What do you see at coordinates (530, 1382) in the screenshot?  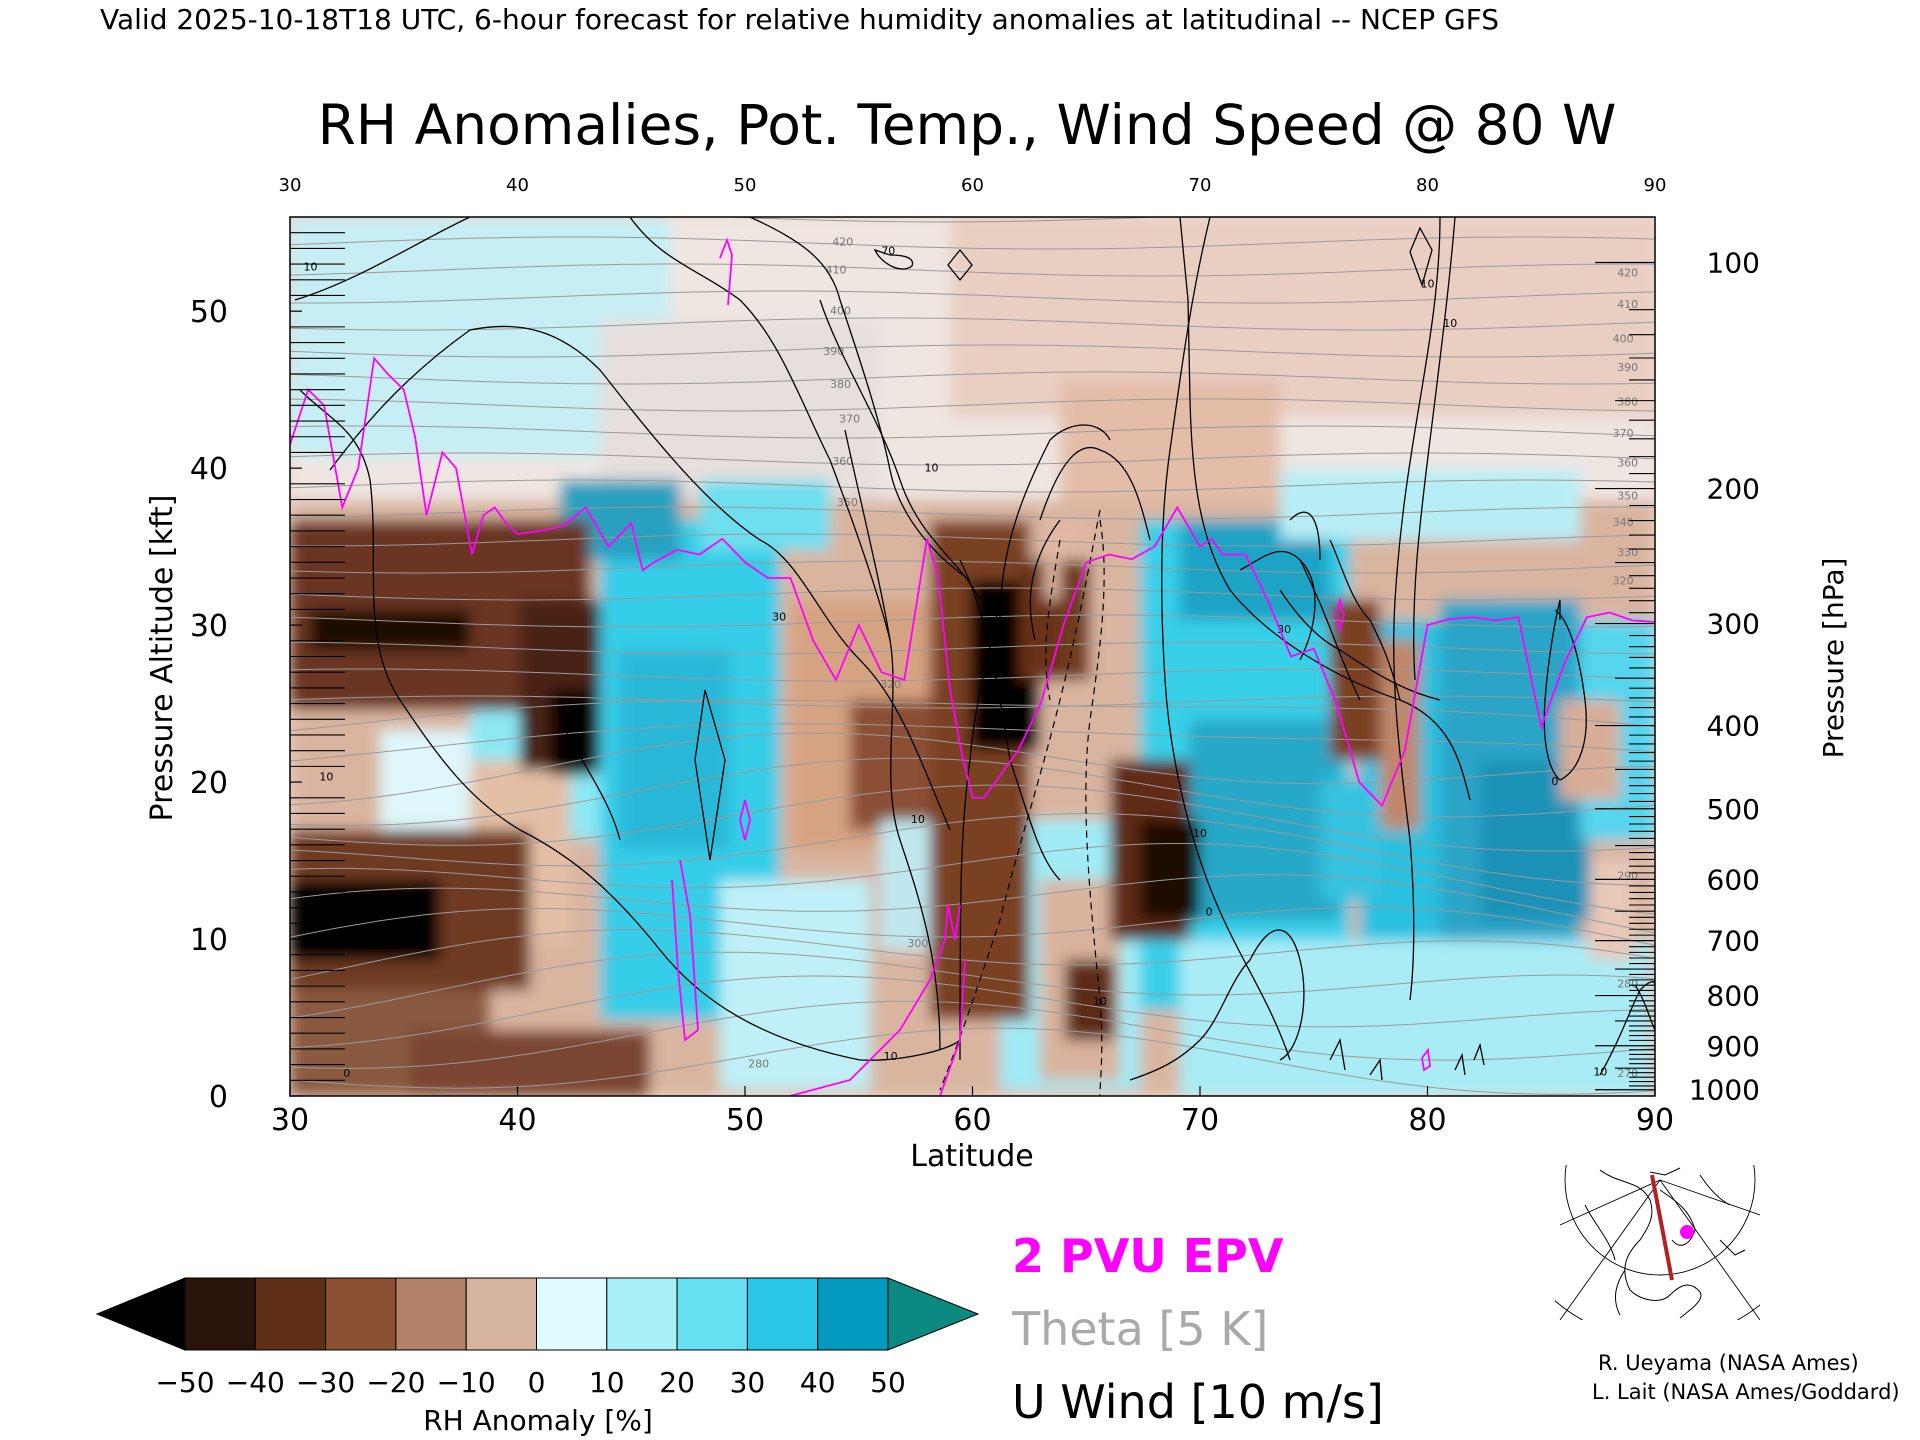 I see `colorbar-tick-labels: −50 −40 −30 −20 −10 0 10 20 30 40 50` at bounding box center [530, 1382].